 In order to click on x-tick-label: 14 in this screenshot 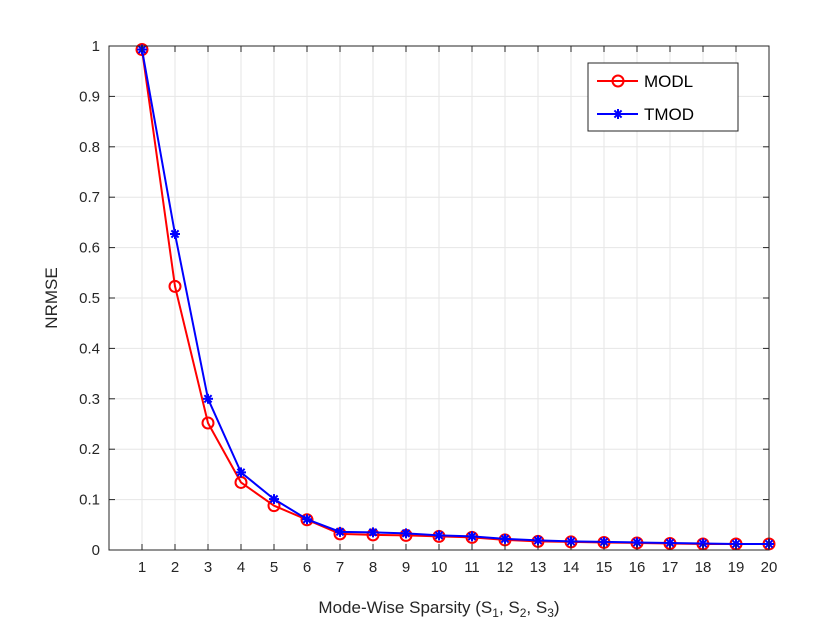, I will do `click(571, 567)`.